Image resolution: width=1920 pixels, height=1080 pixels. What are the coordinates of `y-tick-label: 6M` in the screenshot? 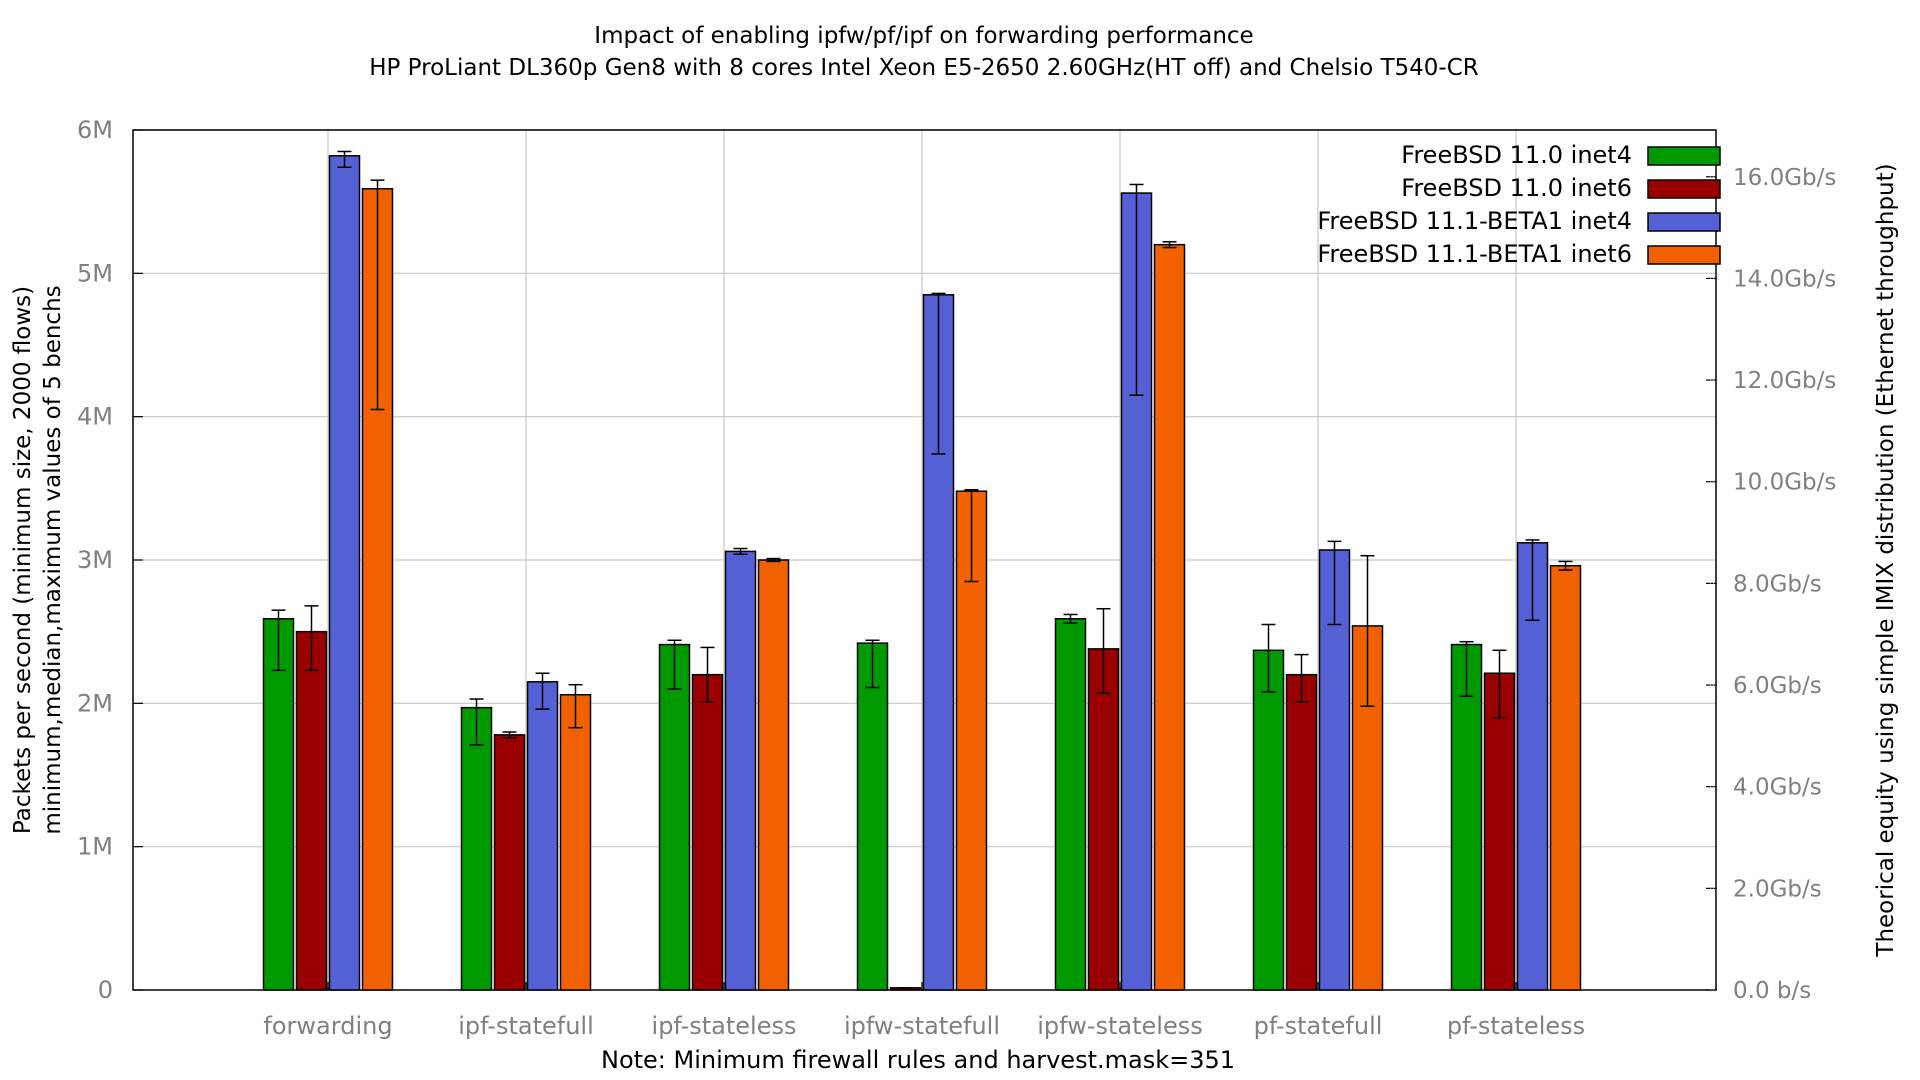 It's located at (95, 130).